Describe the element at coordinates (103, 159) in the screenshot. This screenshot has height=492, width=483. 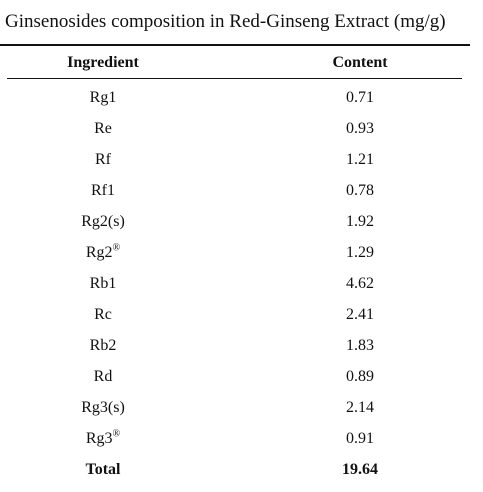
I see `ingredient-cell: Rf` at that location.